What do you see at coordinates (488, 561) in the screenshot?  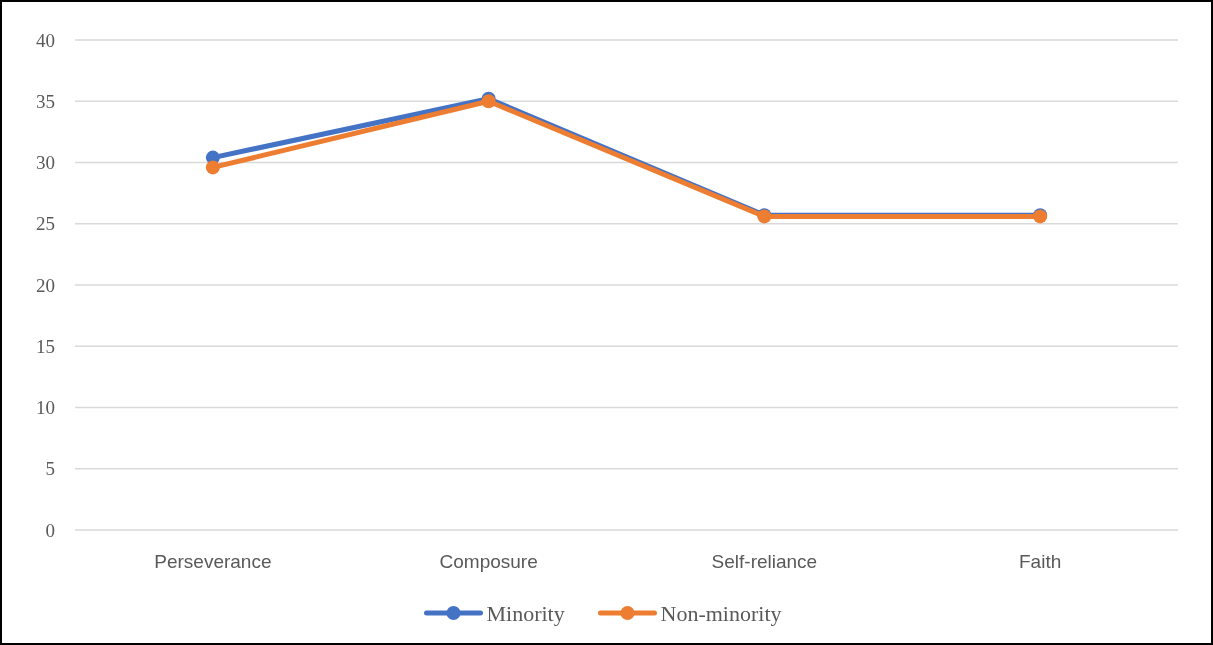 I see `x-tick-label: Composure` at bounding box center [488, 561].